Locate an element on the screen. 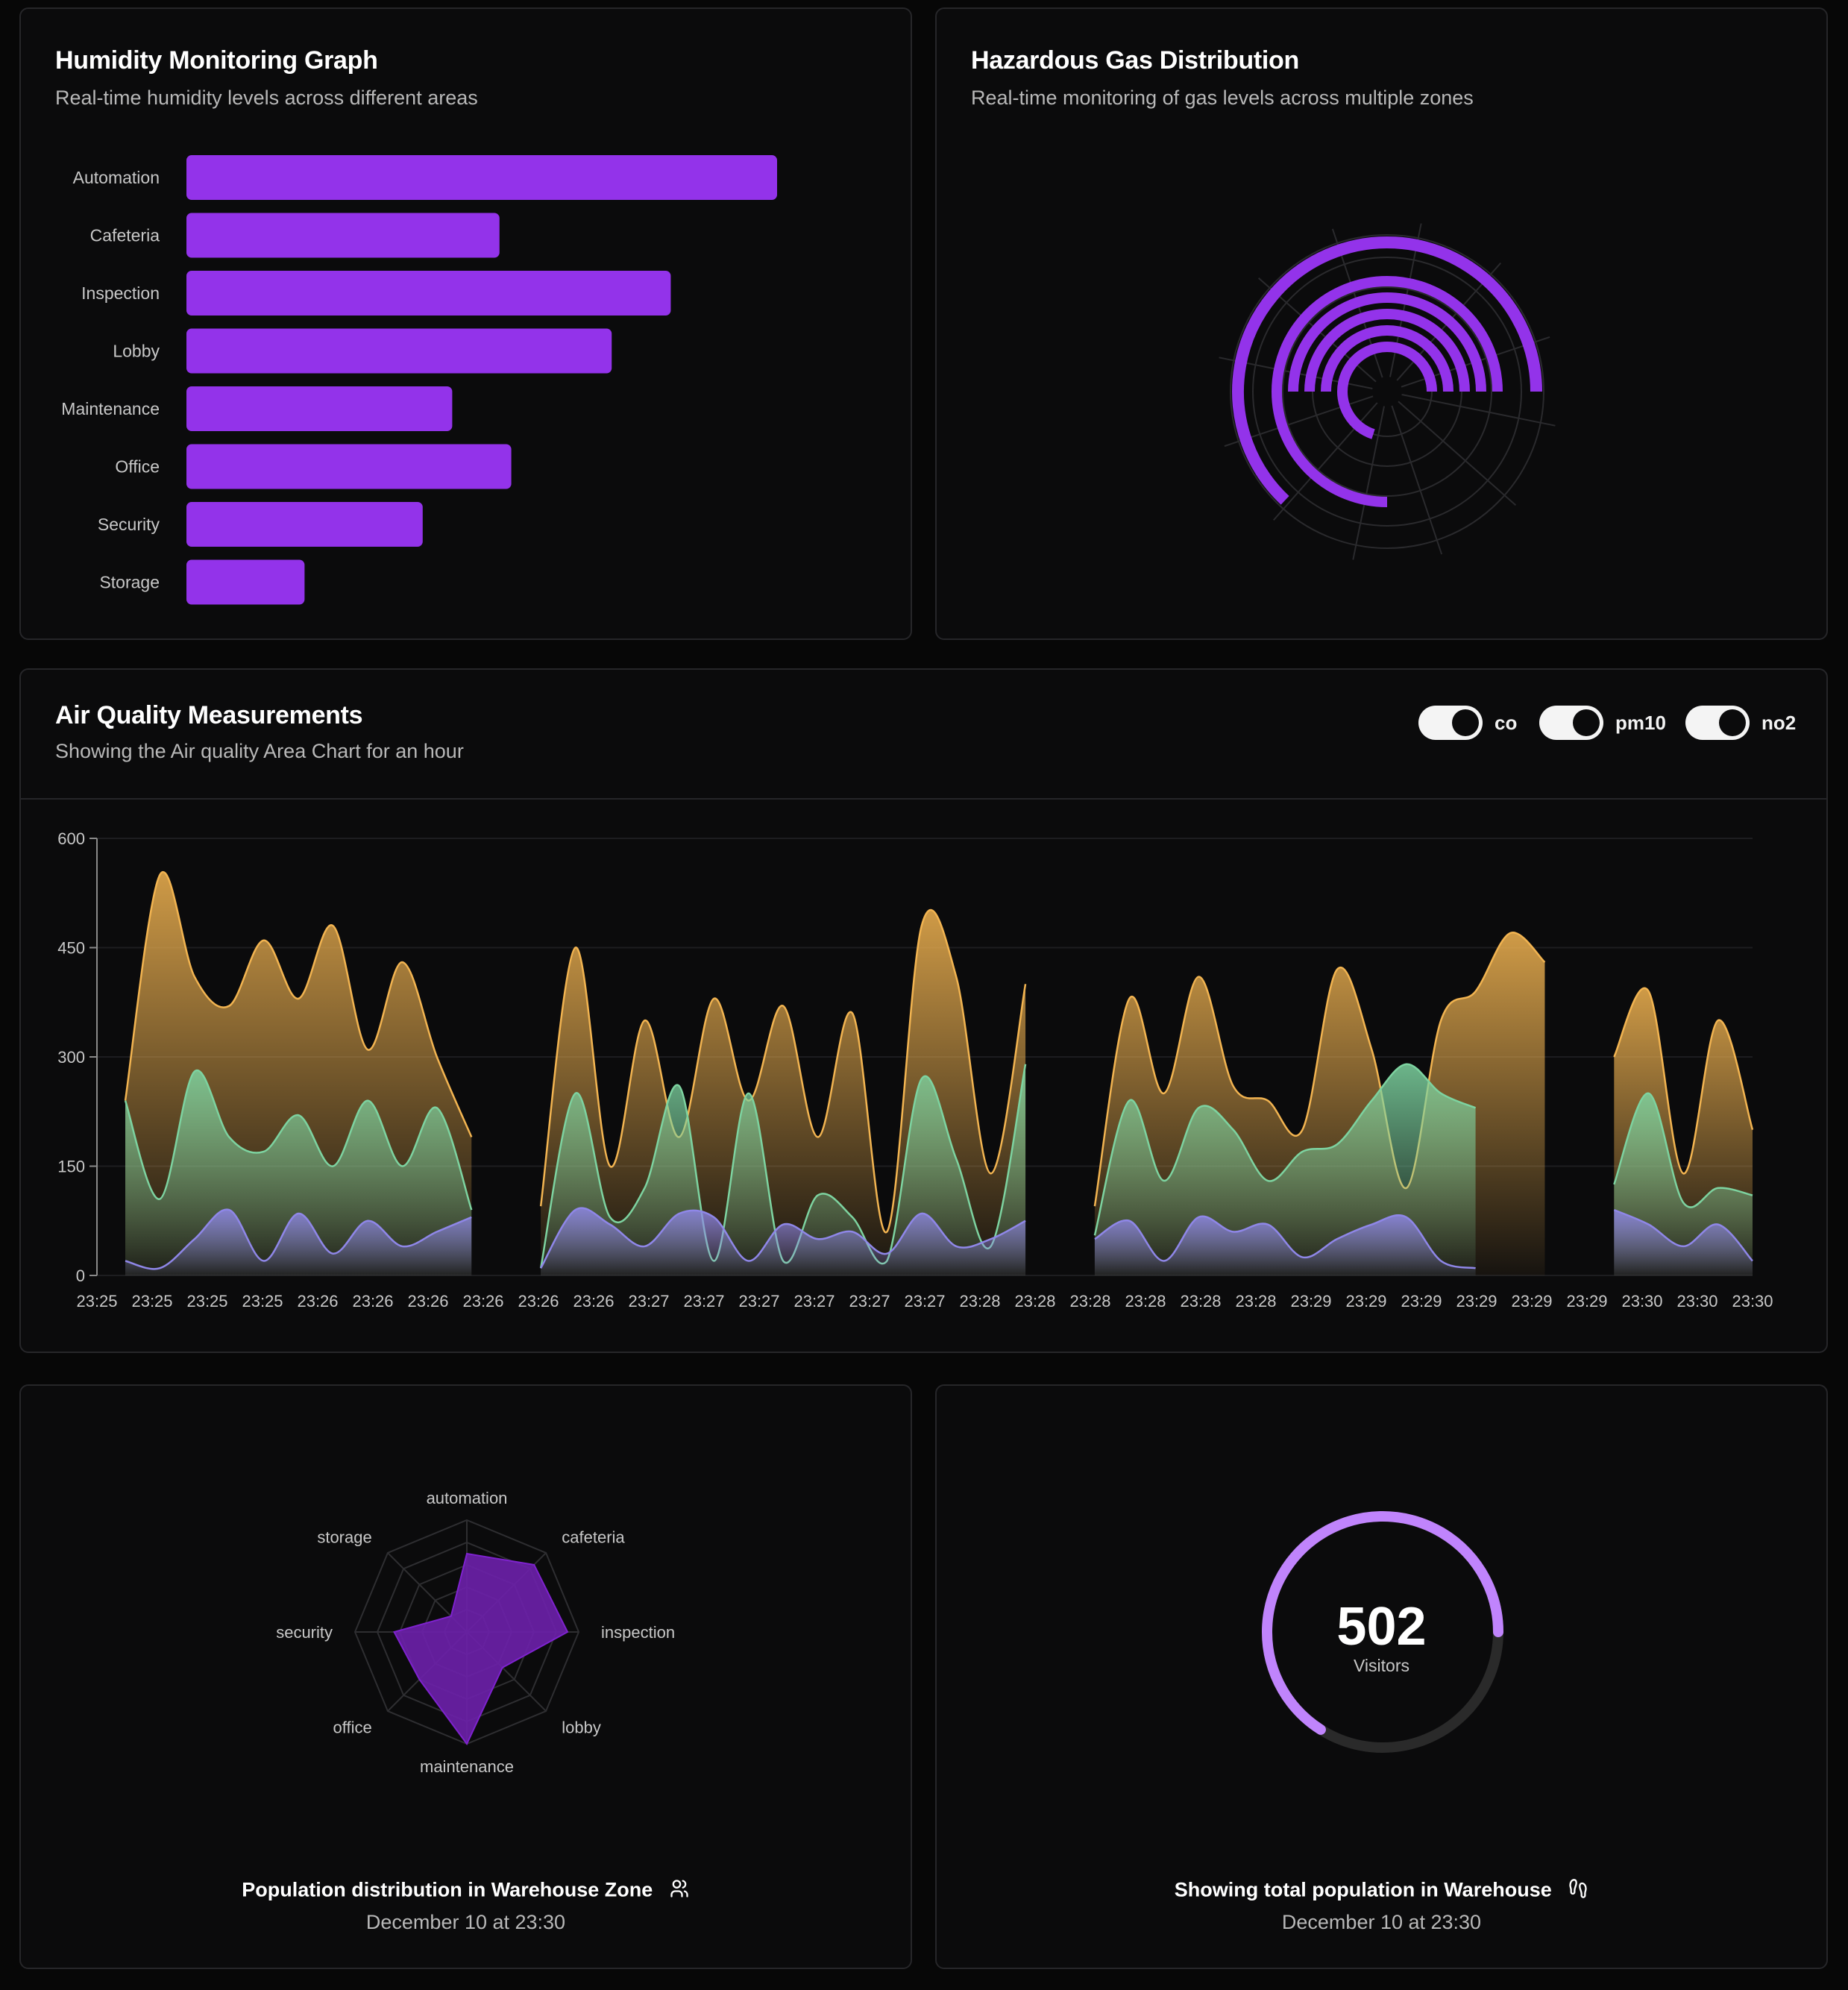 The width and height of the screenshot is (1848, 1990). co-label: co is located at coordinates (1506, 722).